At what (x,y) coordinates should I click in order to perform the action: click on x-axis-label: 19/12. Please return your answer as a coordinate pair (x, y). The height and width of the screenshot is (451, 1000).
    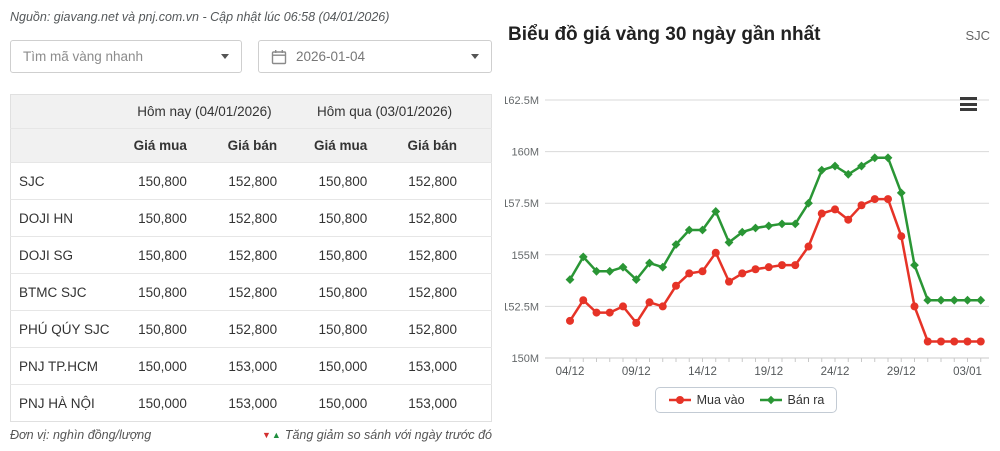
    Looking at the image, I should click on (768, 372).